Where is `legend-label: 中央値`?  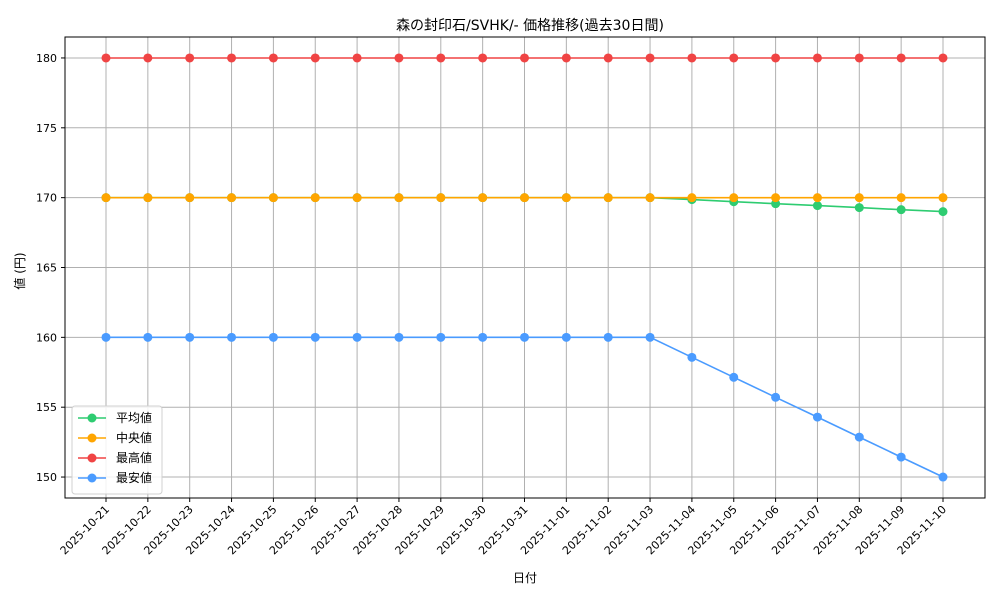
legend-label: 中央値 is located at coordinates (134, 437).